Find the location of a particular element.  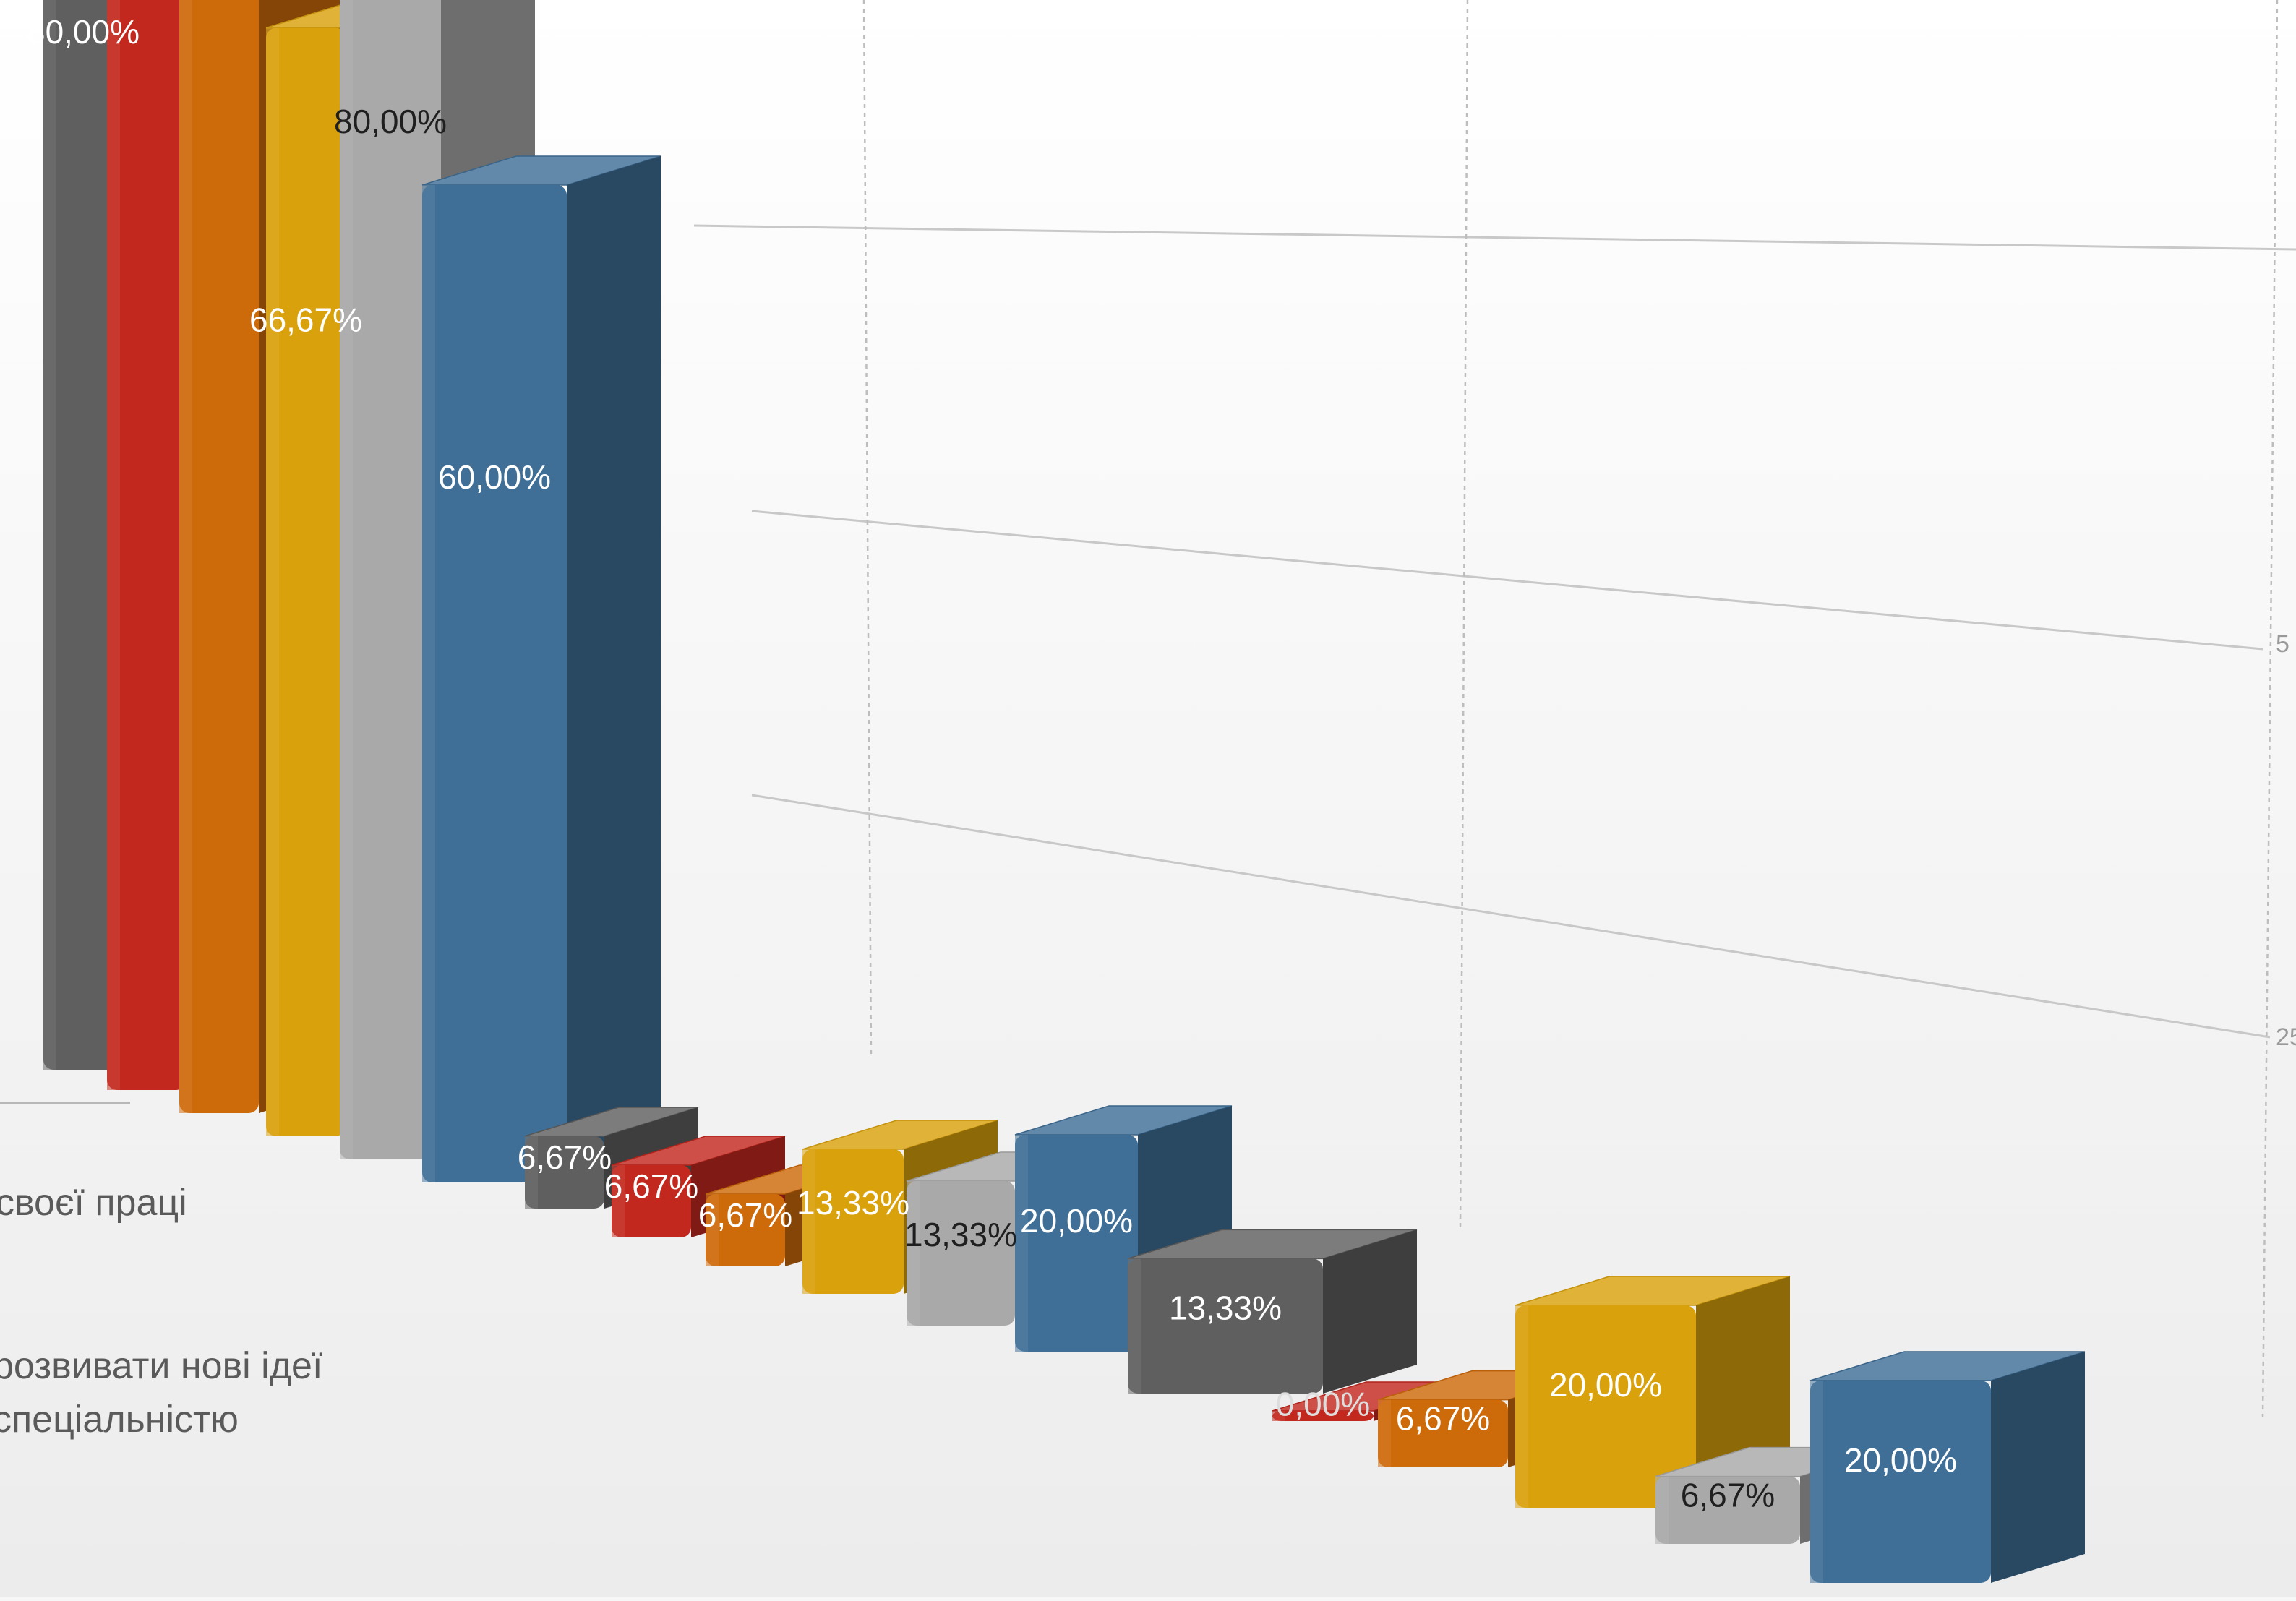

data-label-g3-s3: 6,67% is located at coordinates (1443, 1419).